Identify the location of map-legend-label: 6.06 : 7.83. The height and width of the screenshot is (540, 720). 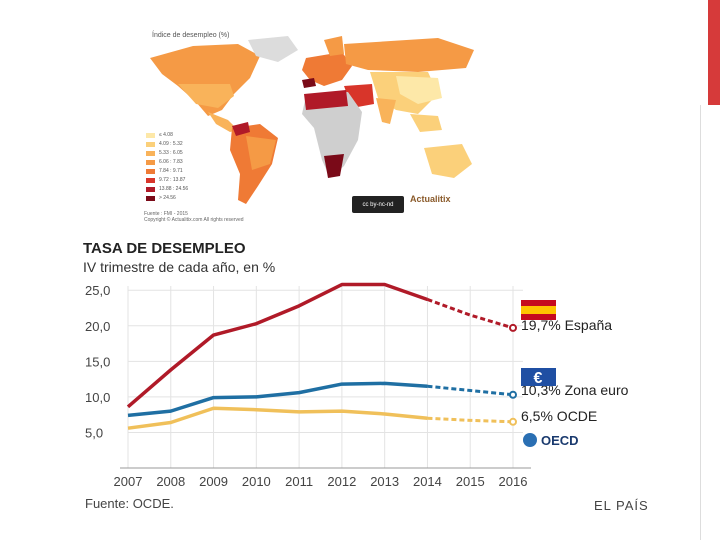
(171, 162).